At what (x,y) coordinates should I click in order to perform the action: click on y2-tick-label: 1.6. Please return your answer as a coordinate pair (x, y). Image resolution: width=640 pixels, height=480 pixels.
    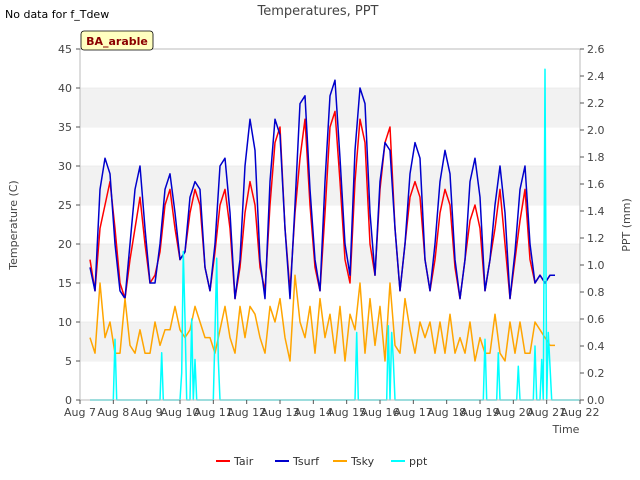
    Looking at the image, I should click on (596, 184).